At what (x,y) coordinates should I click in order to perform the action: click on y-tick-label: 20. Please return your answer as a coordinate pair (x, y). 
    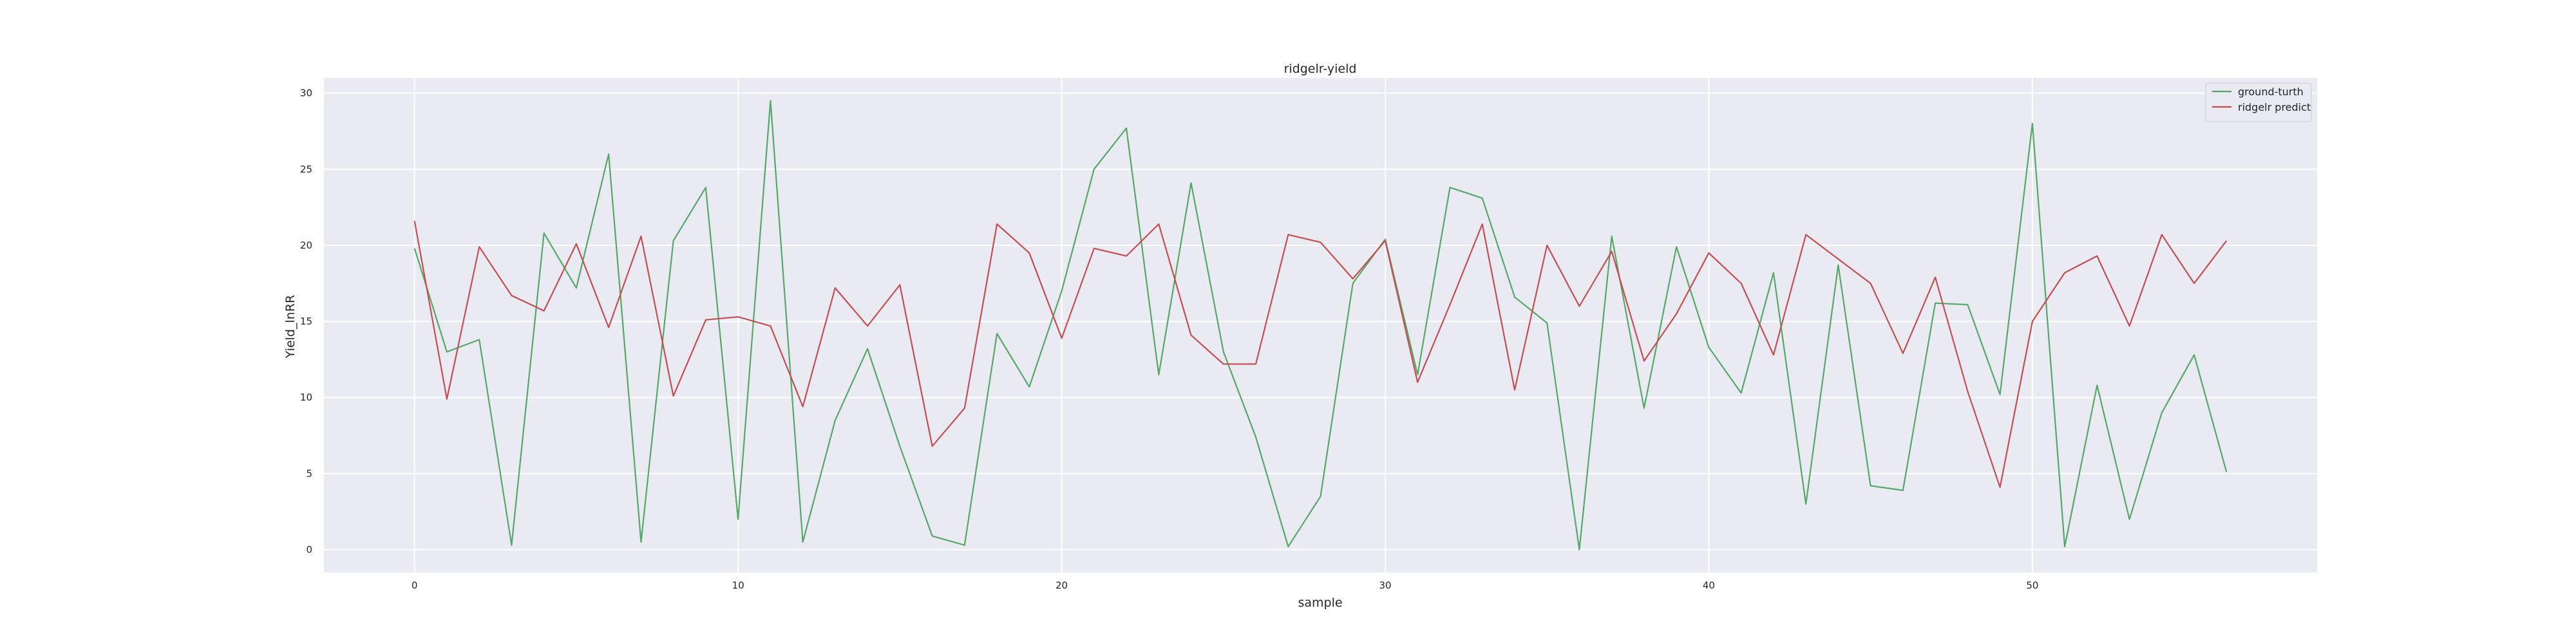
    Looking at the image, I should click on (306, 246).